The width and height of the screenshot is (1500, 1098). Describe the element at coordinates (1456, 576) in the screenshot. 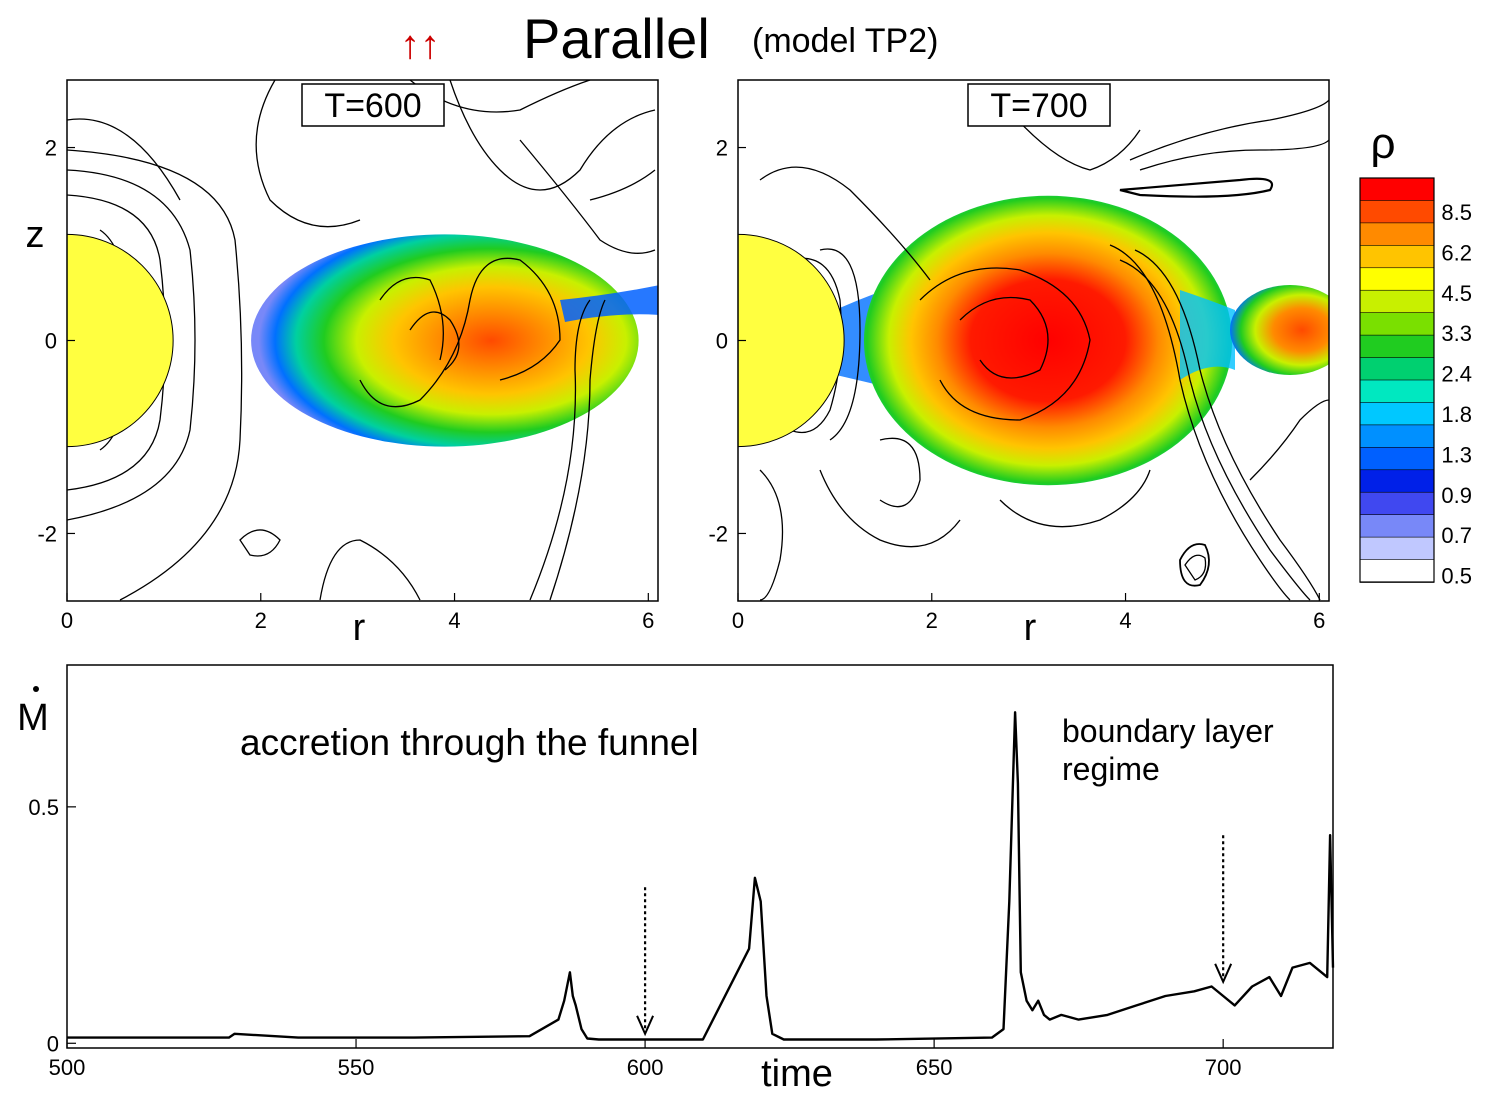

I see `colorbar-label: 0.5` at that location.